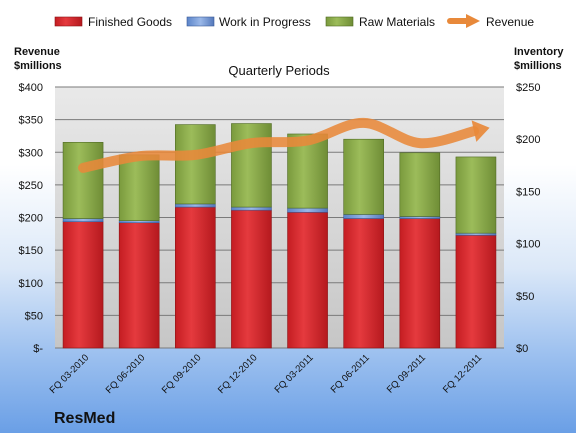 The image size is (576, 433). Describe the element at coordinates (339, 21) in the screenshot. I see `legend-swatch-raw-materials` at that location.